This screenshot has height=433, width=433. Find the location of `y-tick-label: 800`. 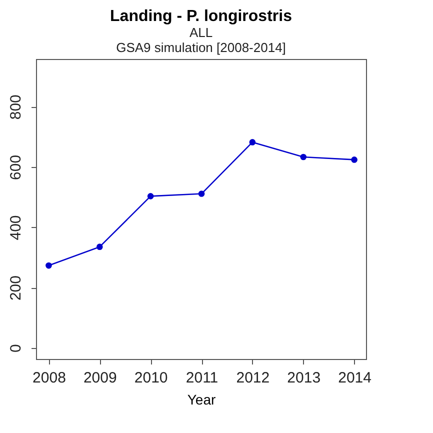

y-tick-label: 800 is located at coordinates (16, 107).